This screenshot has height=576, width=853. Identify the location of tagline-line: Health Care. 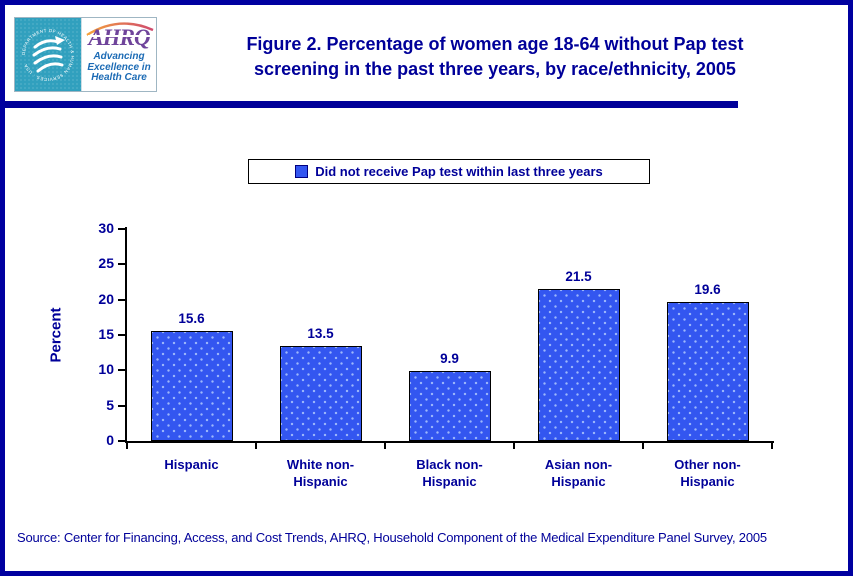
(119, 77).